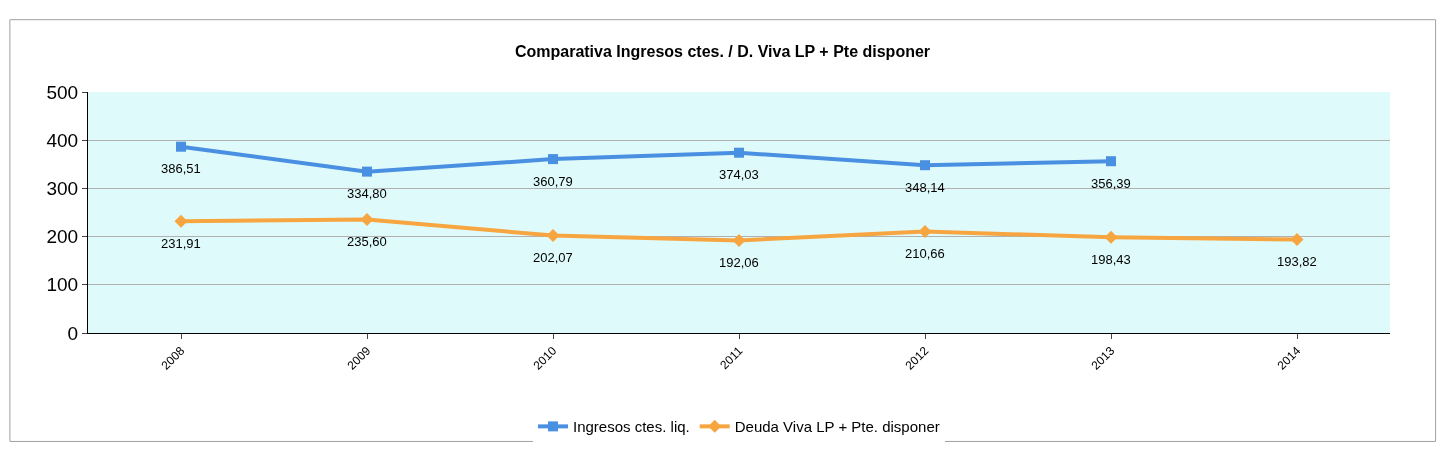 This screenshot has width=1445, height=455. What do you see at coordinates (62, 189) in the screenshot?
I see `y-tick-label: 300` at bounding box center [62, 189].